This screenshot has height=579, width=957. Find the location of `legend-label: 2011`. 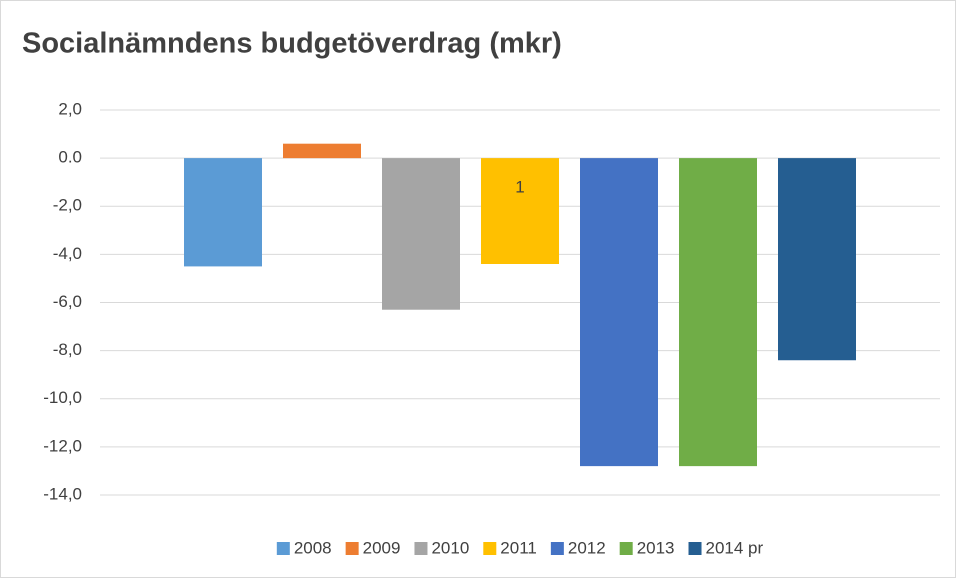

legend-label: 2011 is located at coordinates (518, 547).